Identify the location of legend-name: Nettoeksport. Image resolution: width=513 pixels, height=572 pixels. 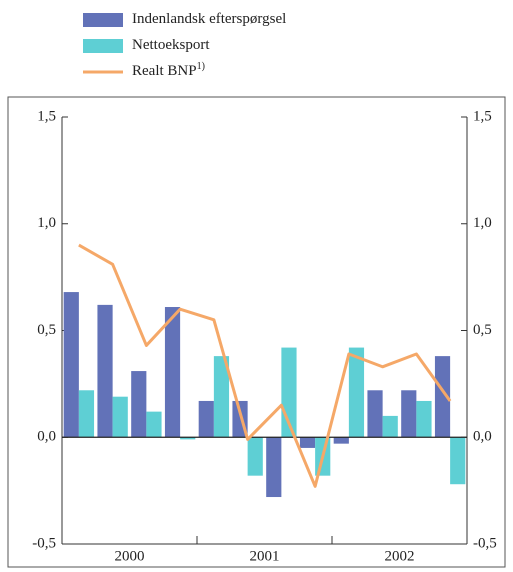
(171, 45).